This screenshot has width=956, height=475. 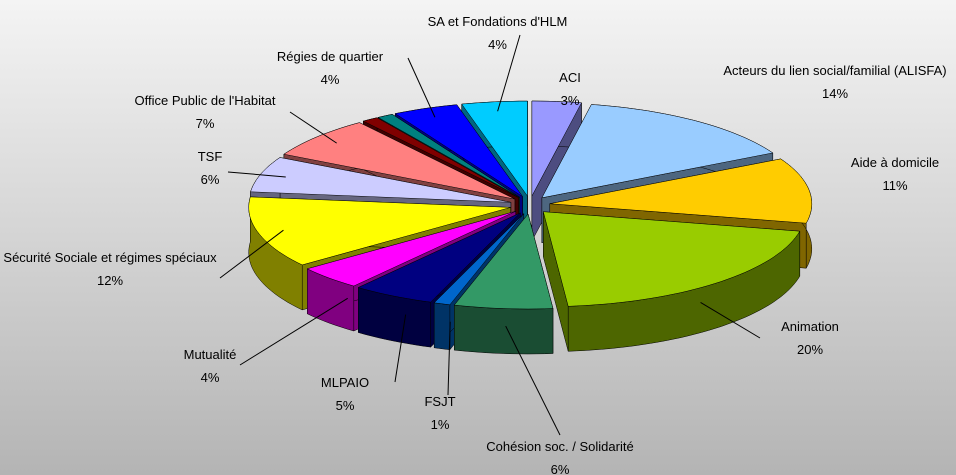 What do you see at coordinates (835, 93) in the screenshot?
I see `value-label: 14%` at bounding box center [835, 93].